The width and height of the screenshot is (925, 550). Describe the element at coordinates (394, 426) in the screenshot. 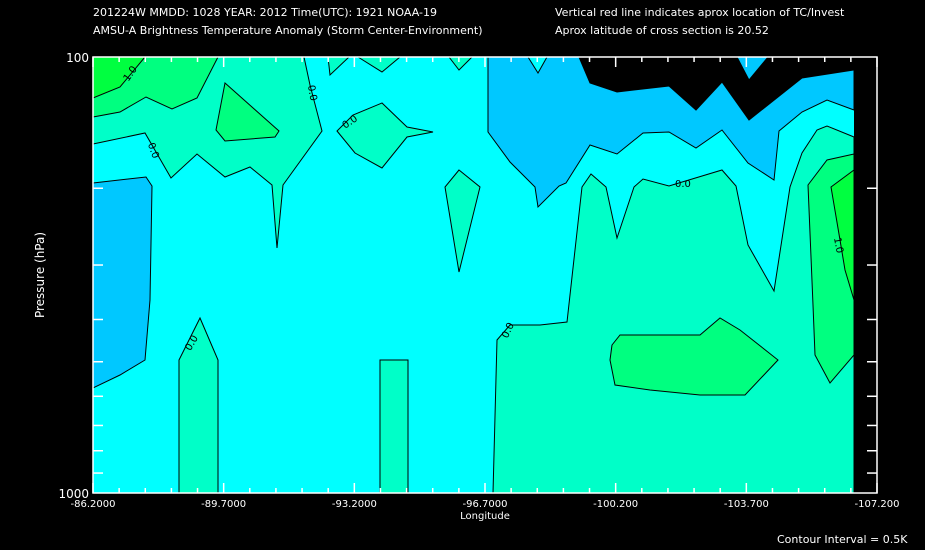

I see `region-0-bar2` at that location.